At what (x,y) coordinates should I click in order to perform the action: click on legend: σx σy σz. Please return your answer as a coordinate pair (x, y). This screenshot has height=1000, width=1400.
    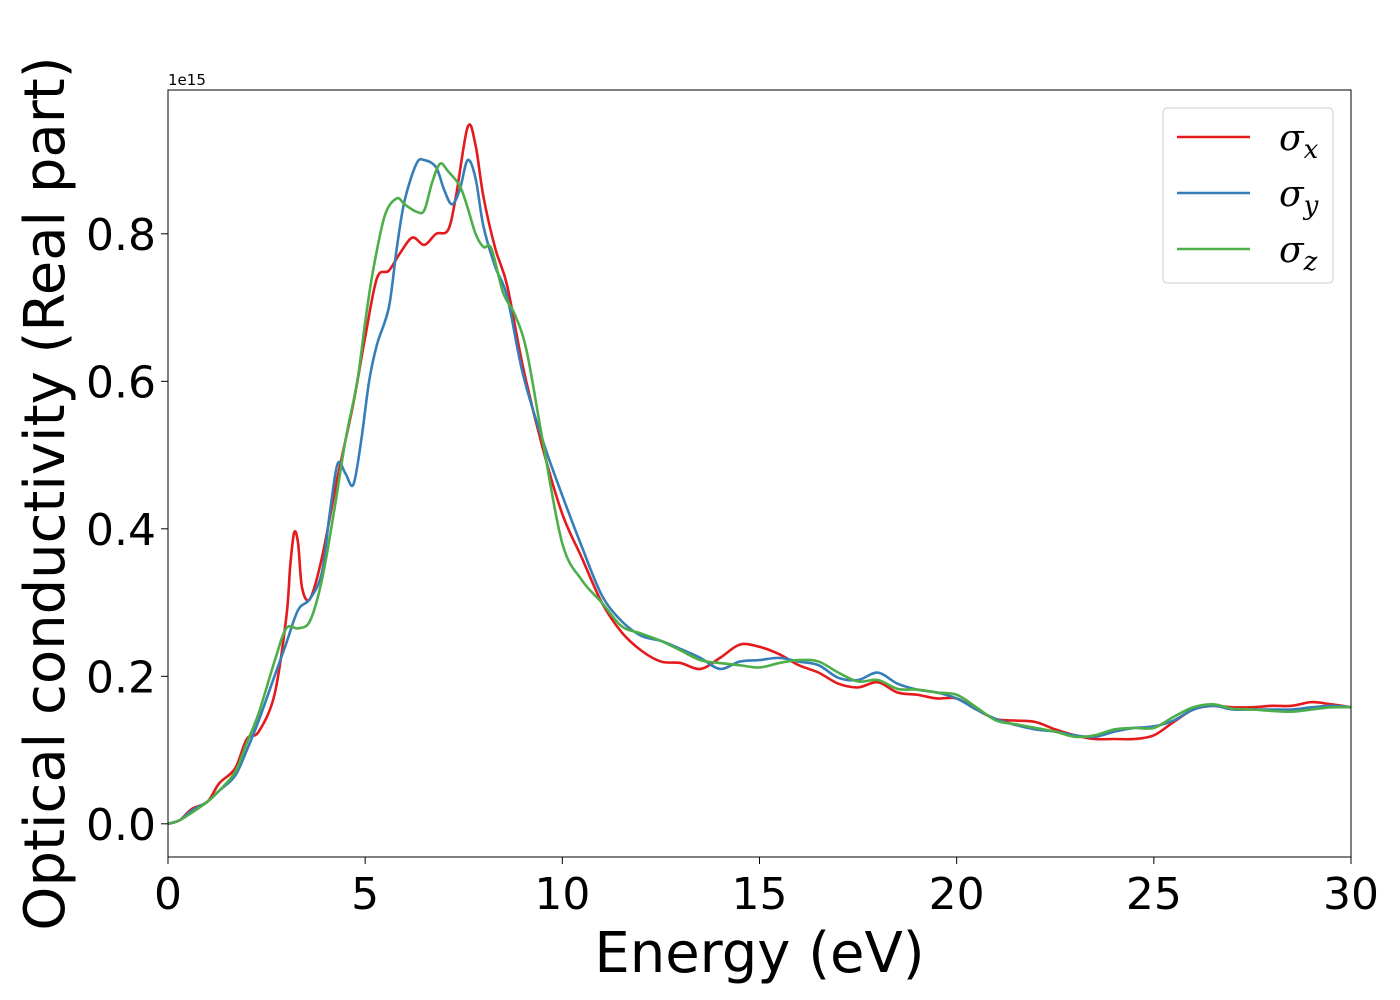
    Looking at the image, I should click on (1248, 195).